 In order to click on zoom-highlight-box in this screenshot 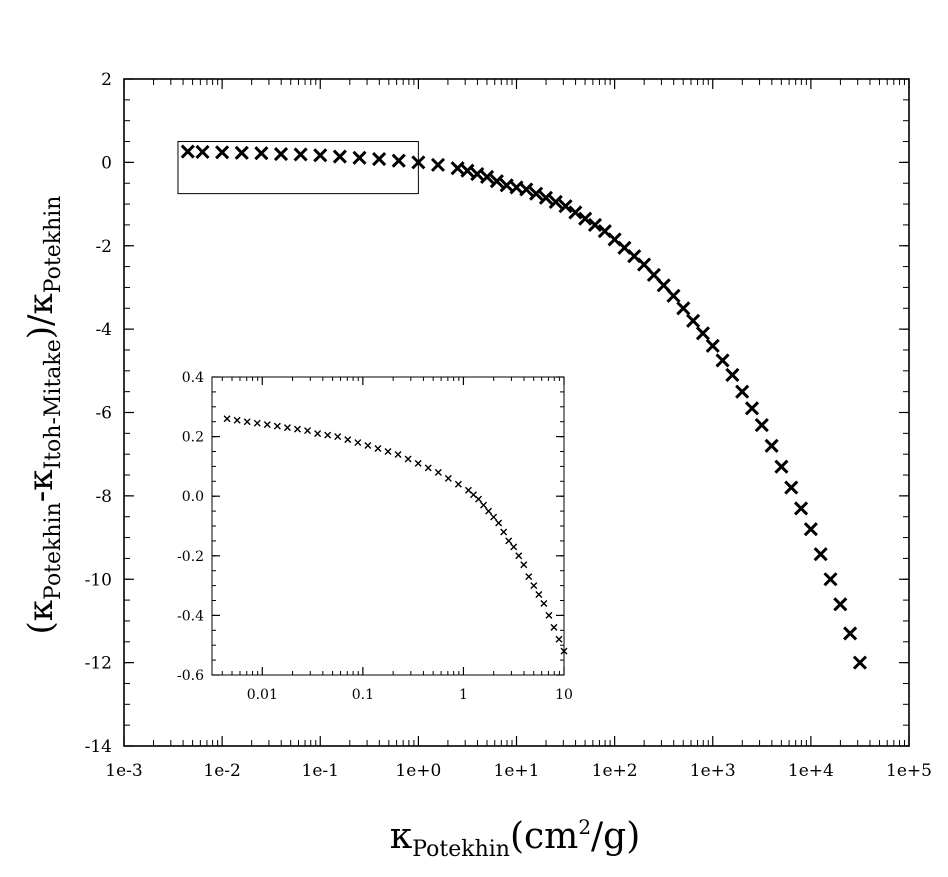, I will do `click(298, 168)`.